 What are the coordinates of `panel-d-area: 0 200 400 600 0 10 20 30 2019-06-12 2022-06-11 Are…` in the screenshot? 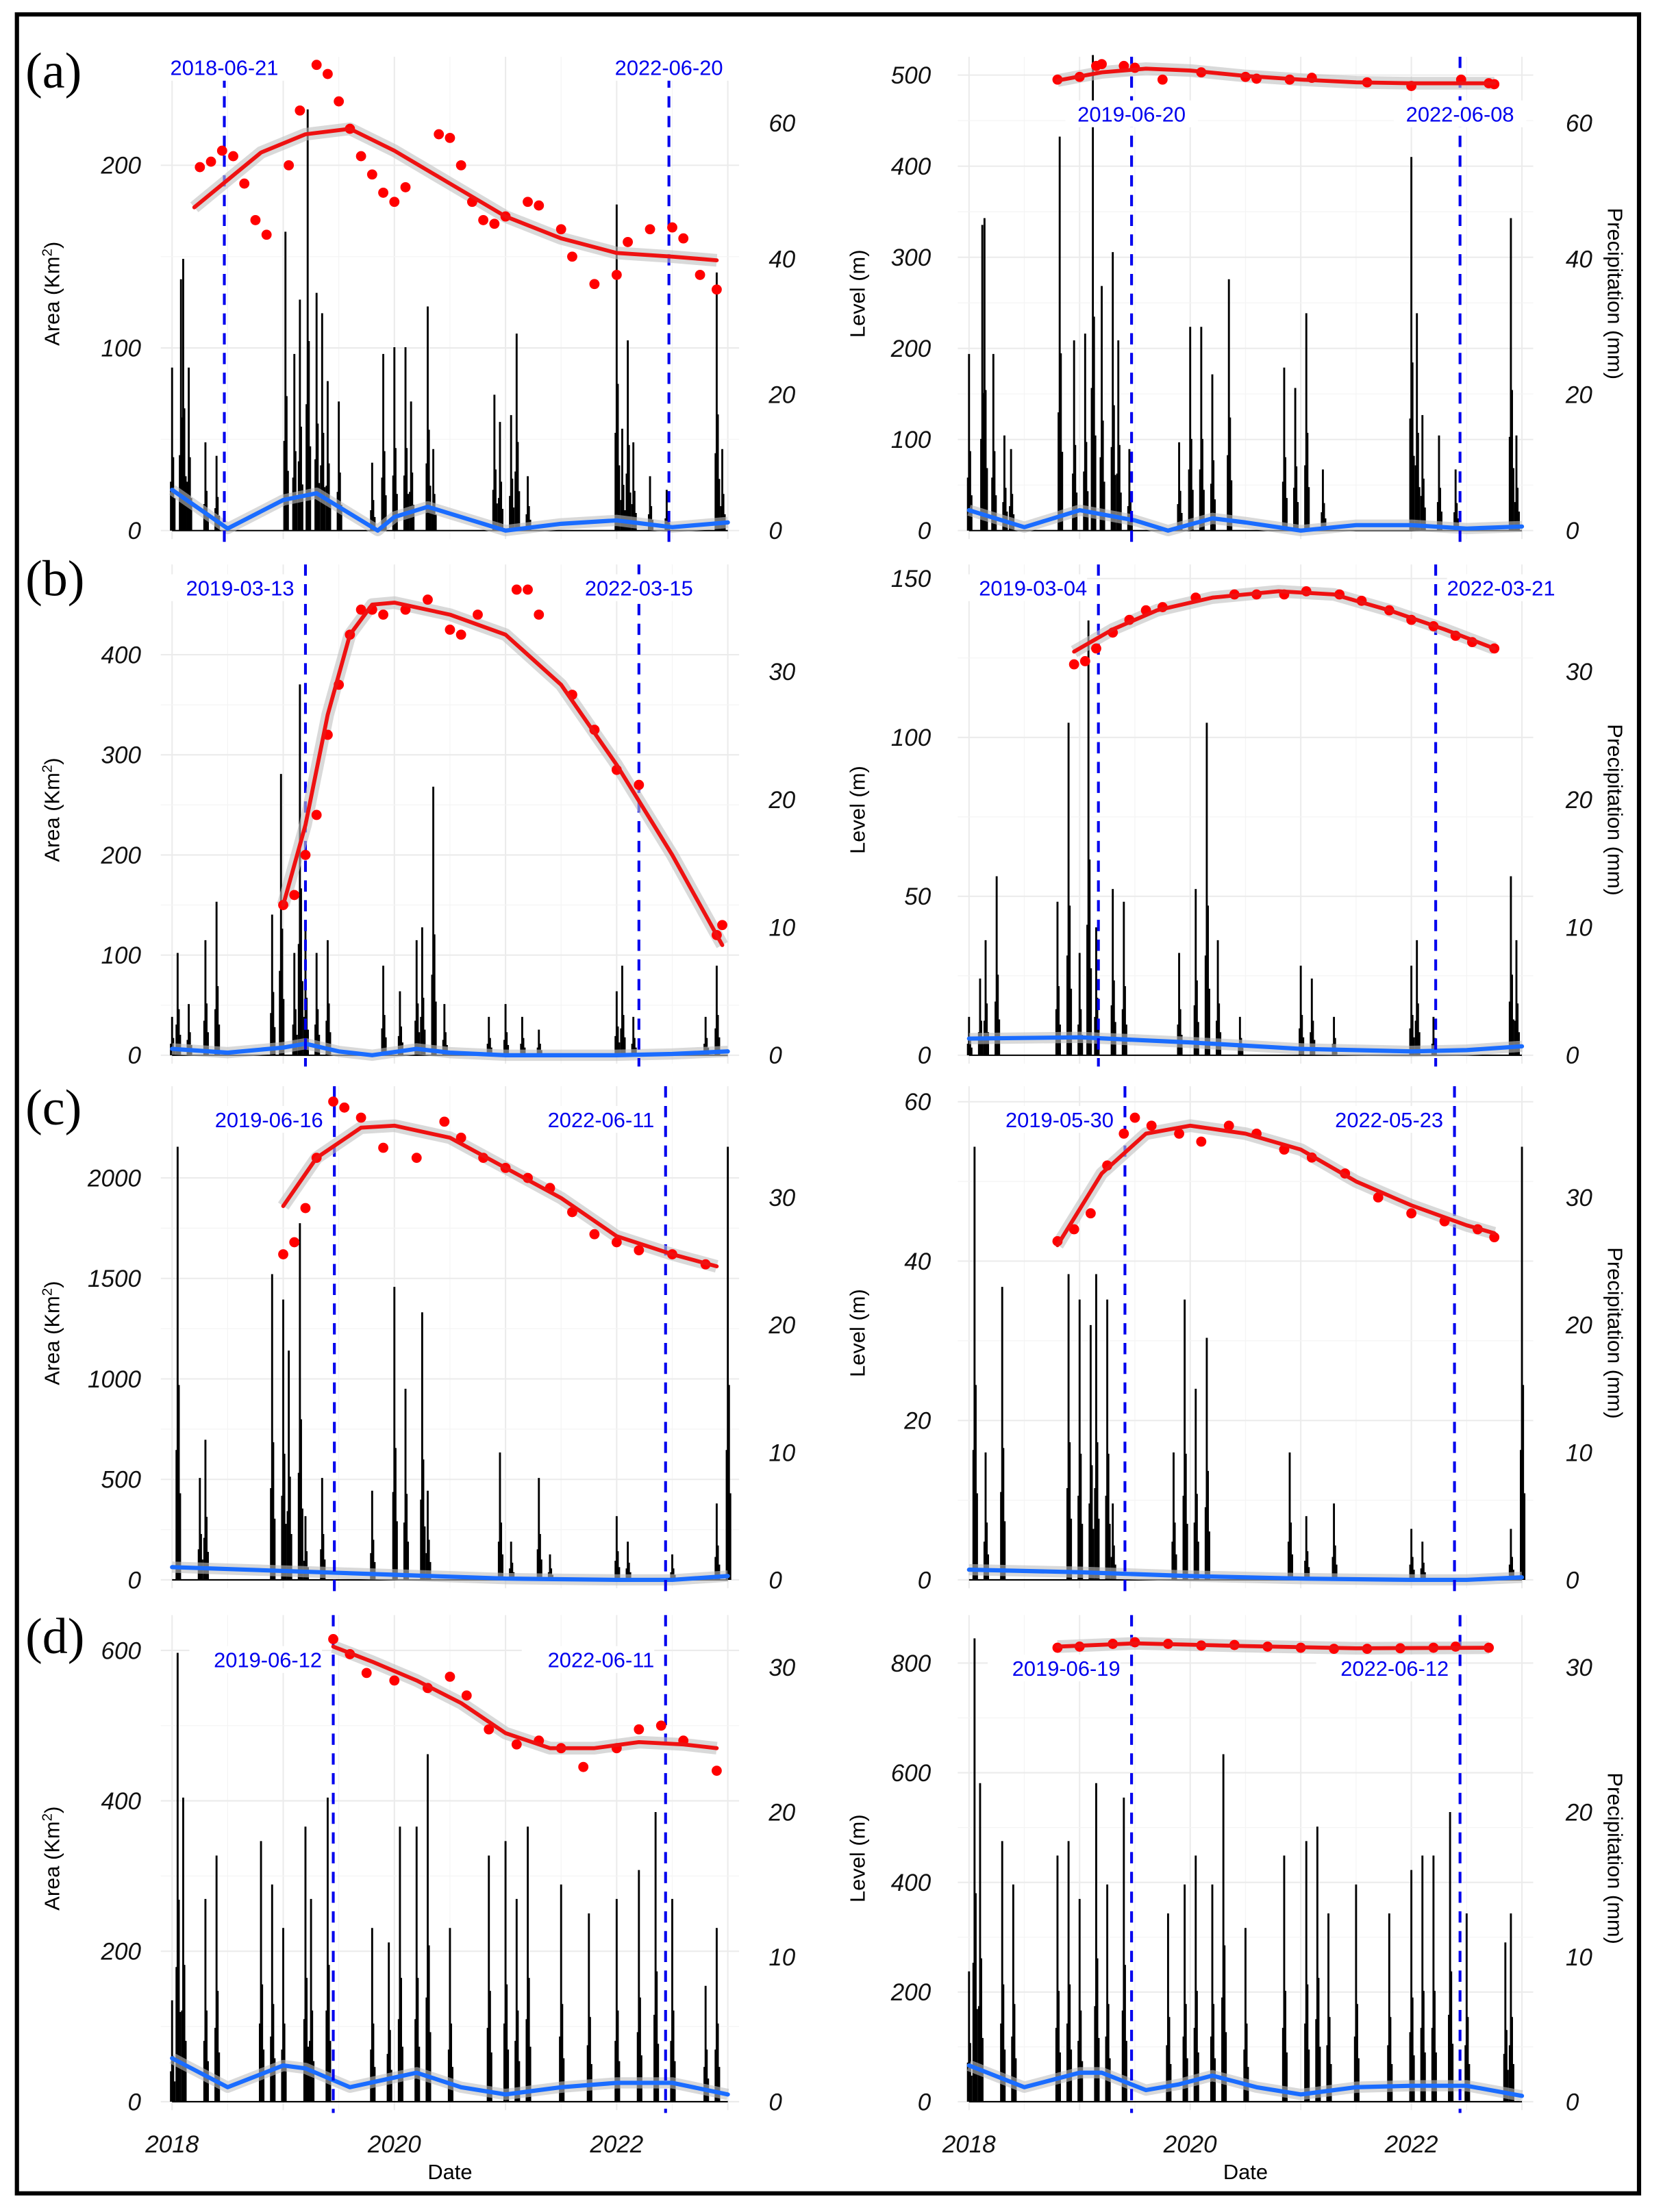 It's located at (410, 1896).